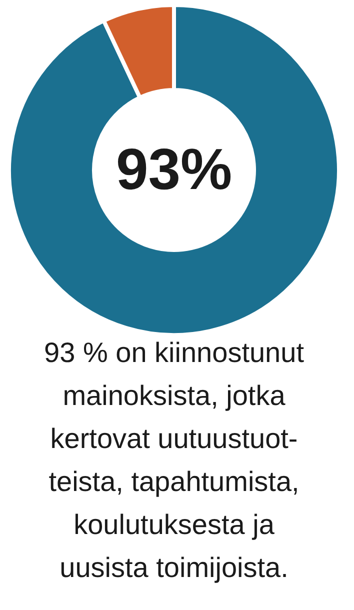 The width and height of the screenshot is (354, 610). What do you see at coordinates (174, 169) in the screenshot?
I see `text: 93%` at bounding box center [174, 169].